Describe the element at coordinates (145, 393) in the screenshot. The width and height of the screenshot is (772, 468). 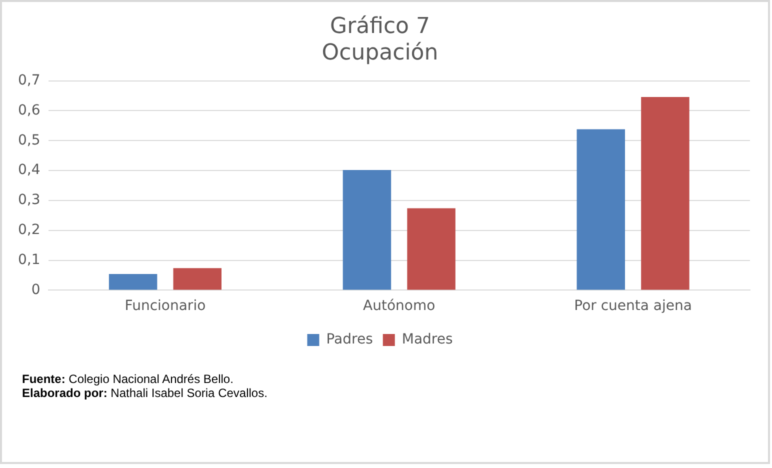
I see `text: Elaborado por: Nathali Isabel Soria Cevallos.` at that location.